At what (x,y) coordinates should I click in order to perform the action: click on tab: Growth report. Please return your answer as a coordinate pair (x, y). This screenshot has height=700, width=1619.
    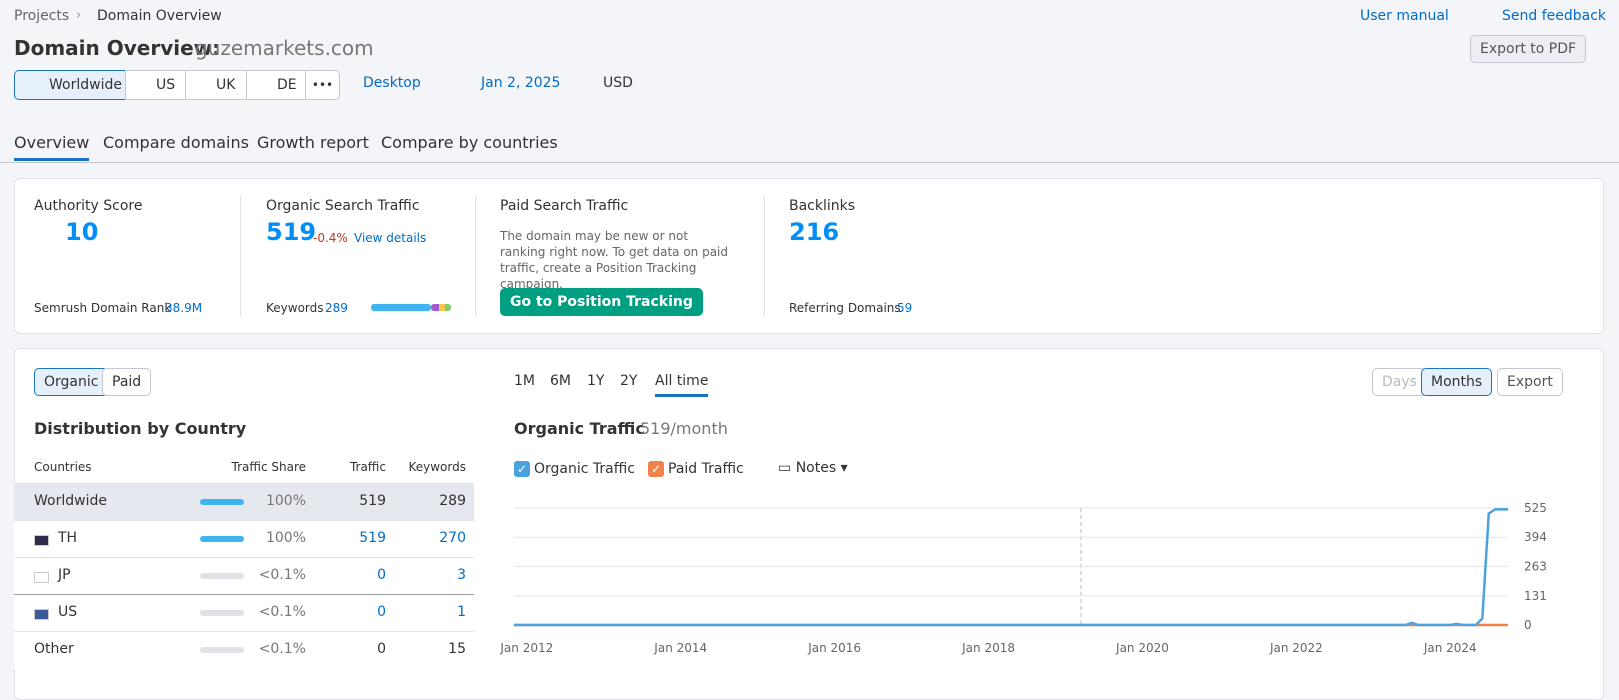
    Looking at the image, I should click on (313, 142).